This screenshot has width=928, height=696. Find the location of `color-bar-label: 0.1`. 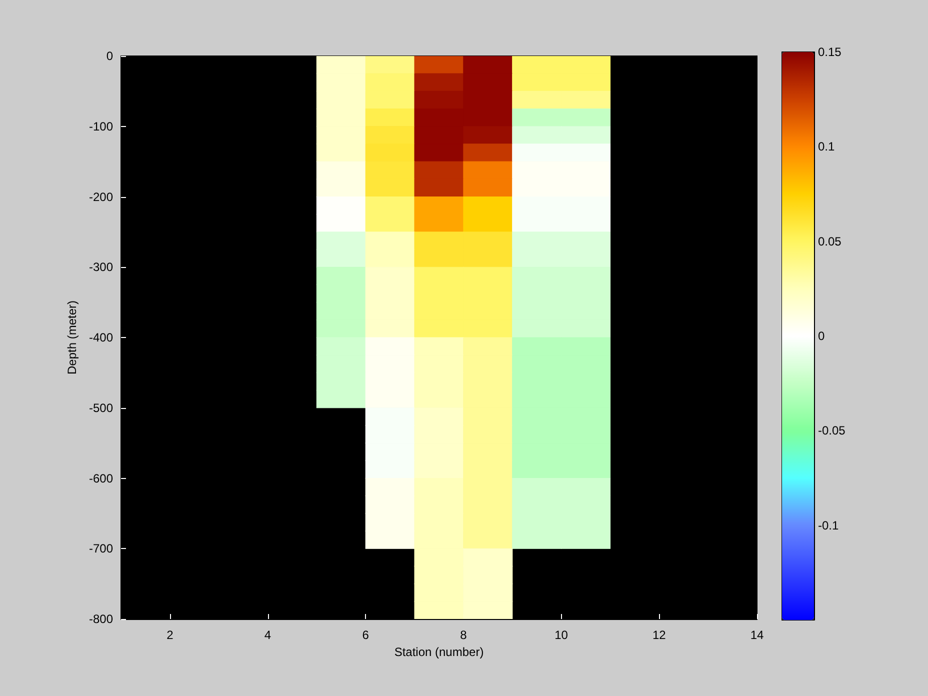

color-bar-label: 0.1 is located at coordinates (827, 147).